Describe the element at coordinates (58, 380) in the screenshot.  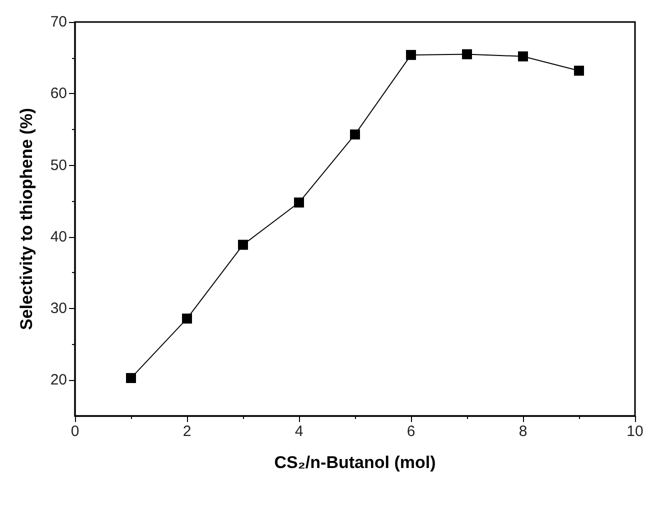
I see `y-tick-label: 20` at that location.